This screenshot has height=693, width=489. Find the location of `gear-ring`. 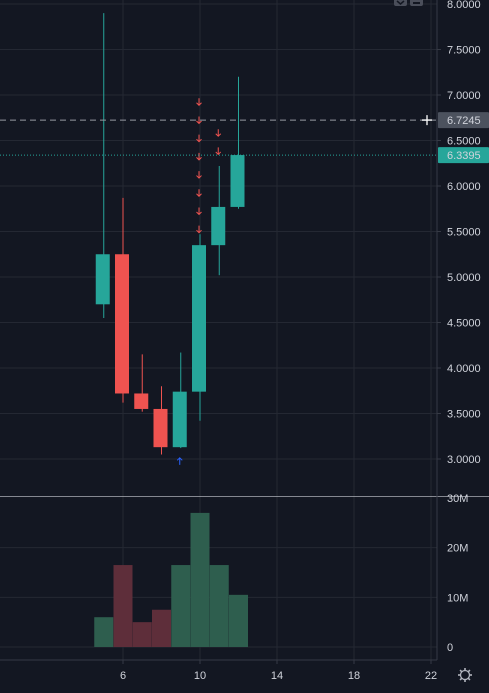

gear-ring is located at coordinates (465, 675).